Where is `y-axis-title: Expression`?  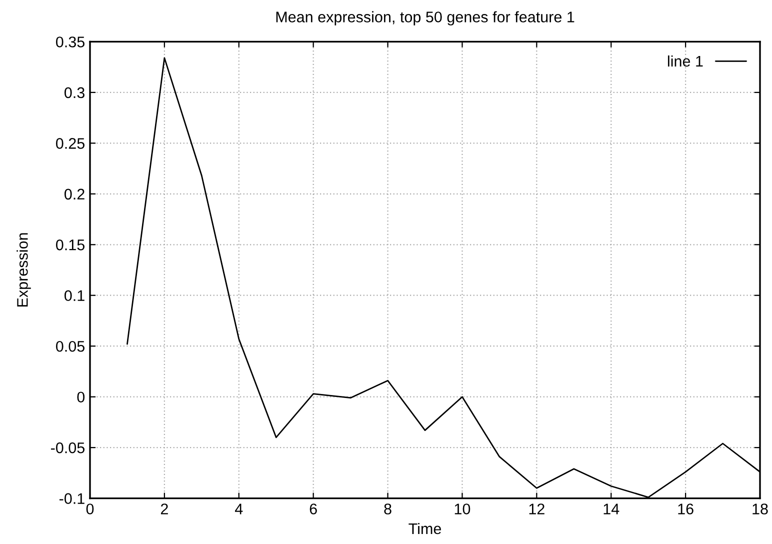 y-axis-title: Expression is located at coordinates (23, 270).